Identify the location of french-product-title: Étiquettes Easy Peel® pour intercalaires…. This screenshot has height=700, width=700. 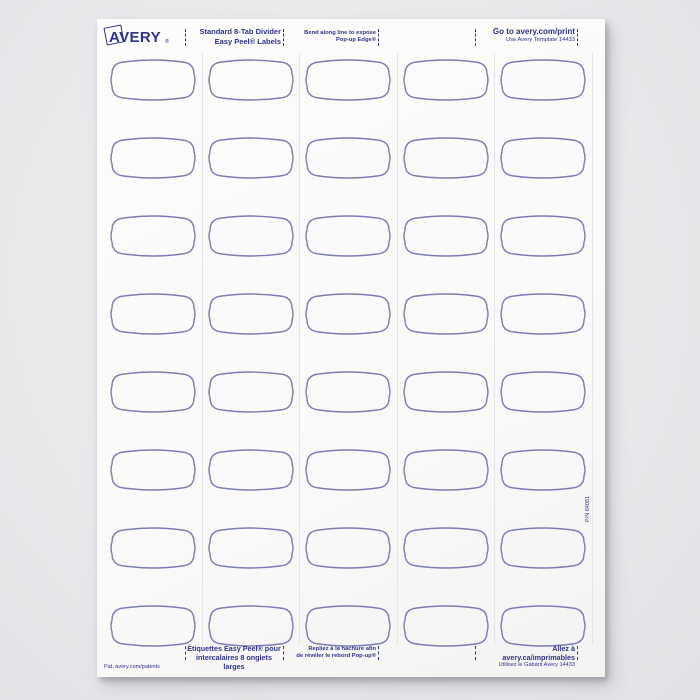
(234, 657).